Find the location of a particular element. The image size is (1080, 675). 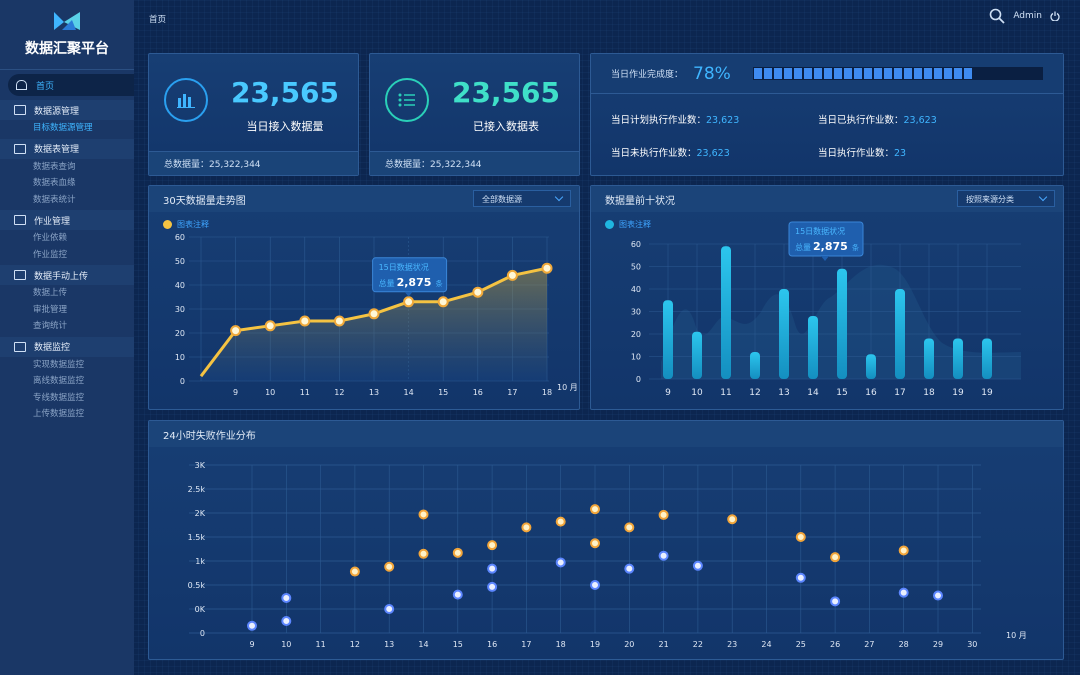

tooltip-value: 2,875 is located at coordinates (414, 282).